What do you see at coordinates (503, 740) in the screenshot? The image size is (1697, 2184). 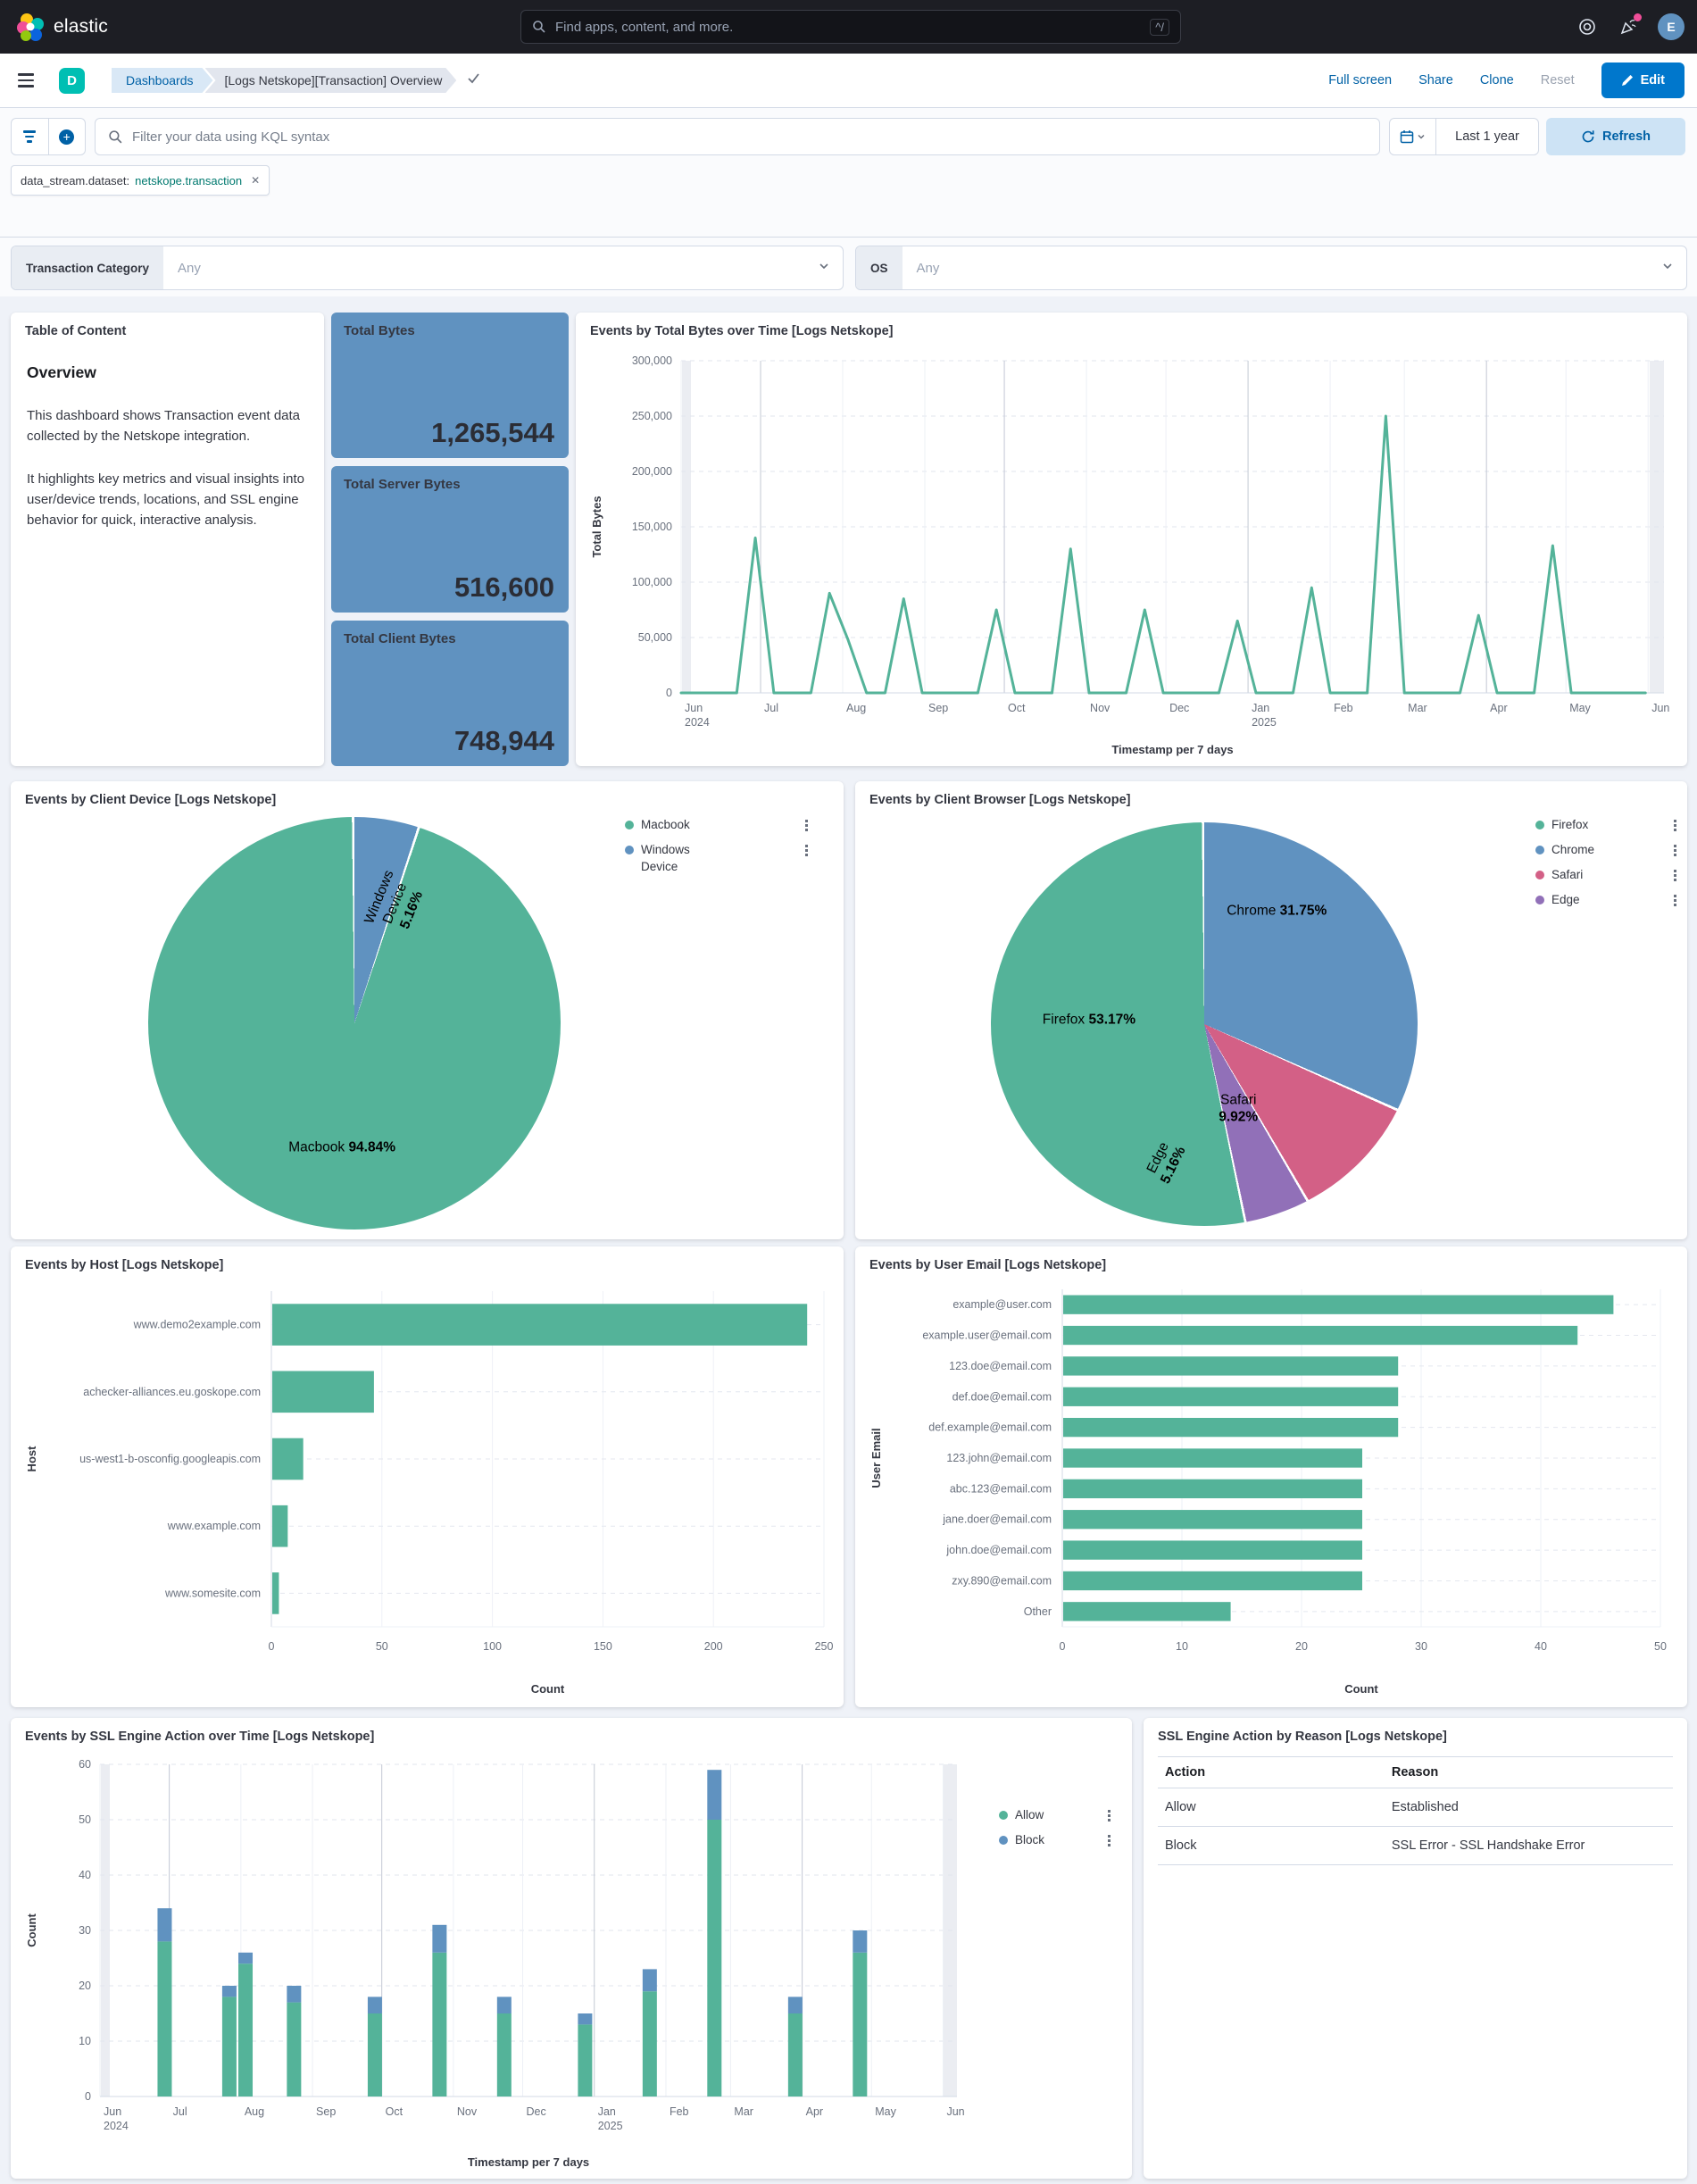 I see `metric-value: 748,944` at bounding box center [503, 740].